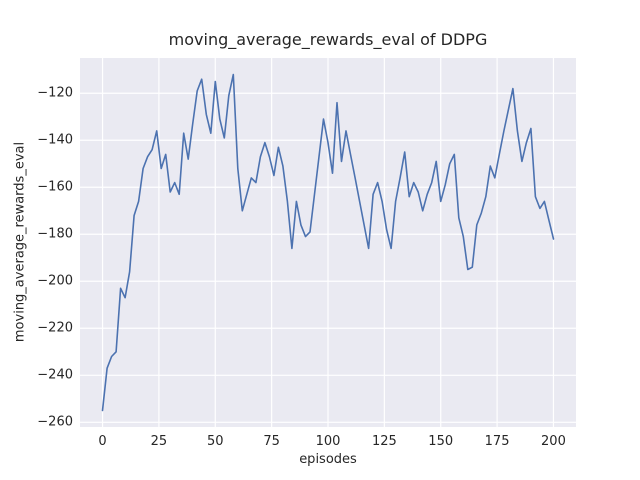 The image size is (640, 480). I want to click on y-tick-label: −200, so click(55, 281).